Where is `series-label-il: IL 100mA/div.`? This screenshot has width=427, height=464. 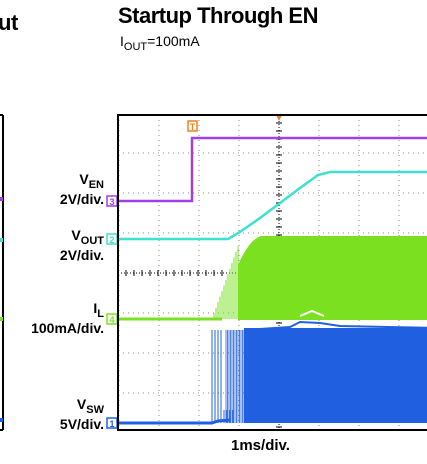 series-label-il: IL 100mA/div. is located at coordinates (67, 318).